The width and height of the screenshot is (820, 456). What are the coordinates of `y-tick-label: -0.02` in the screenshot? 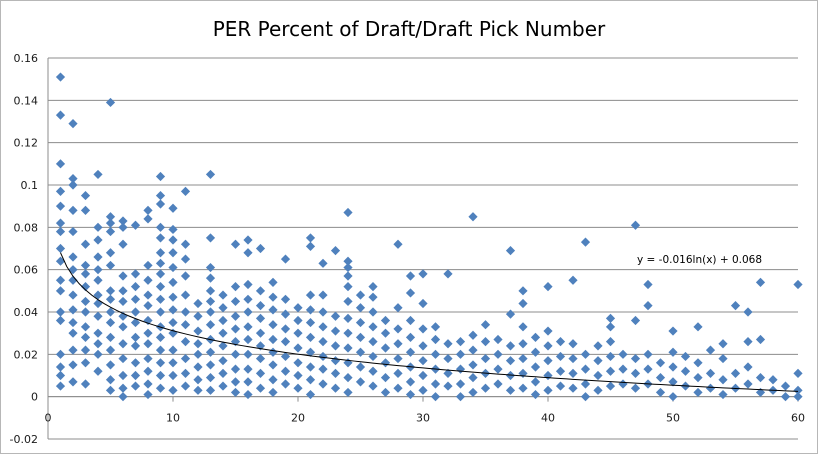 It's located at (24, 439).